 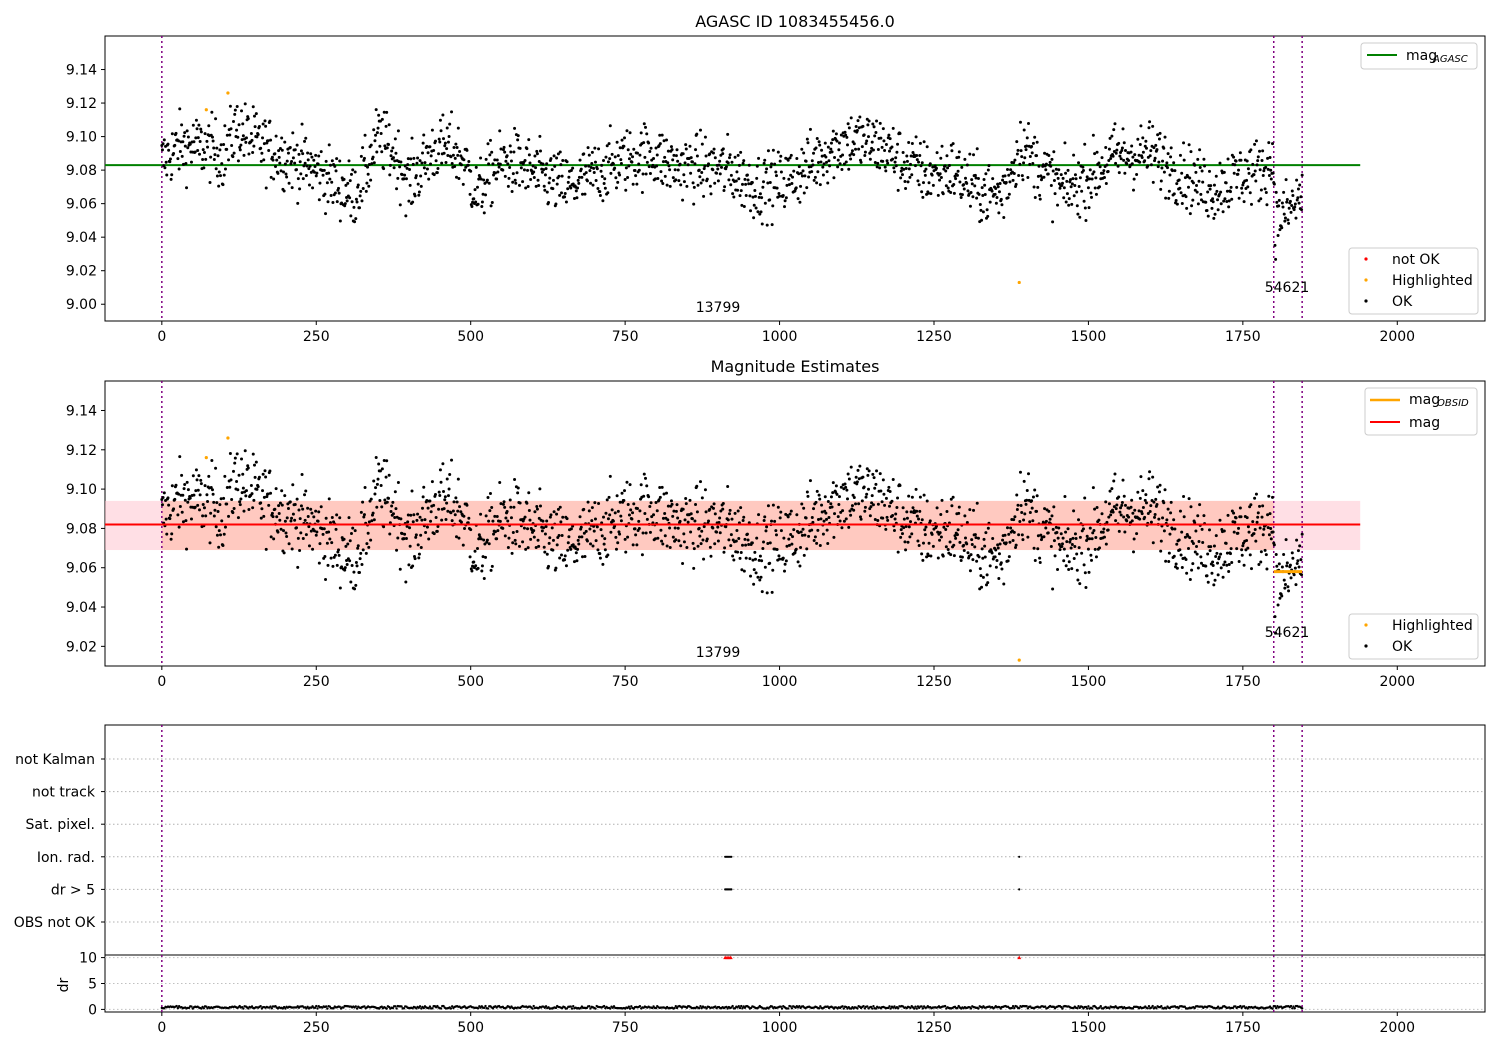 What do you see at coordinates (81, 490) in the screenshot?
I see `y-tick-label: 9.10` at bounding box center [81, 490].